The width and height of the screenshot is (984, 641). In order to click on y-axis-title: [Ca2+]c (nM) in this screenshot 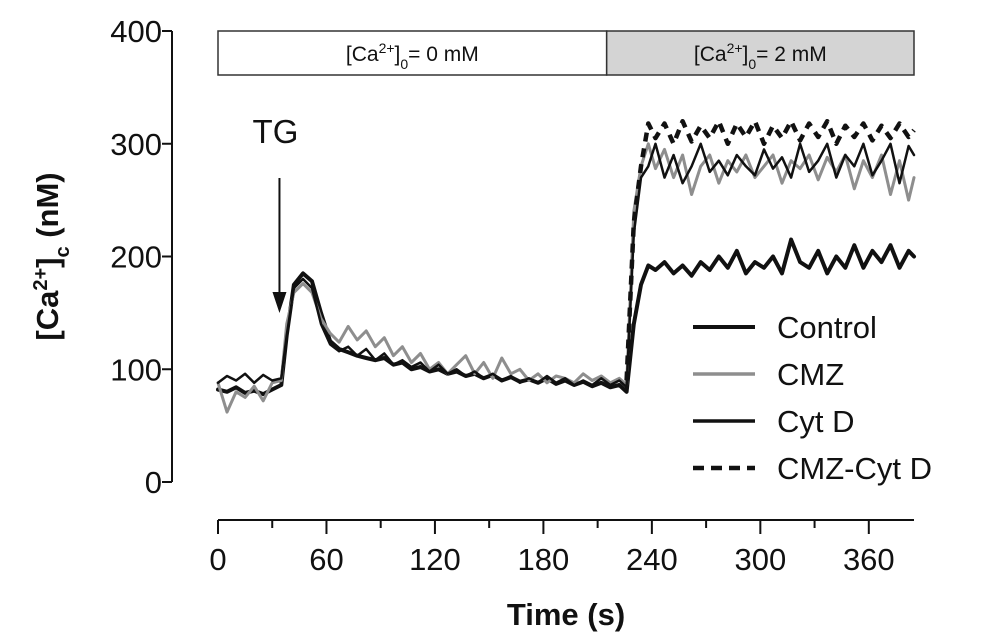, I will do `click(52, 256)`.